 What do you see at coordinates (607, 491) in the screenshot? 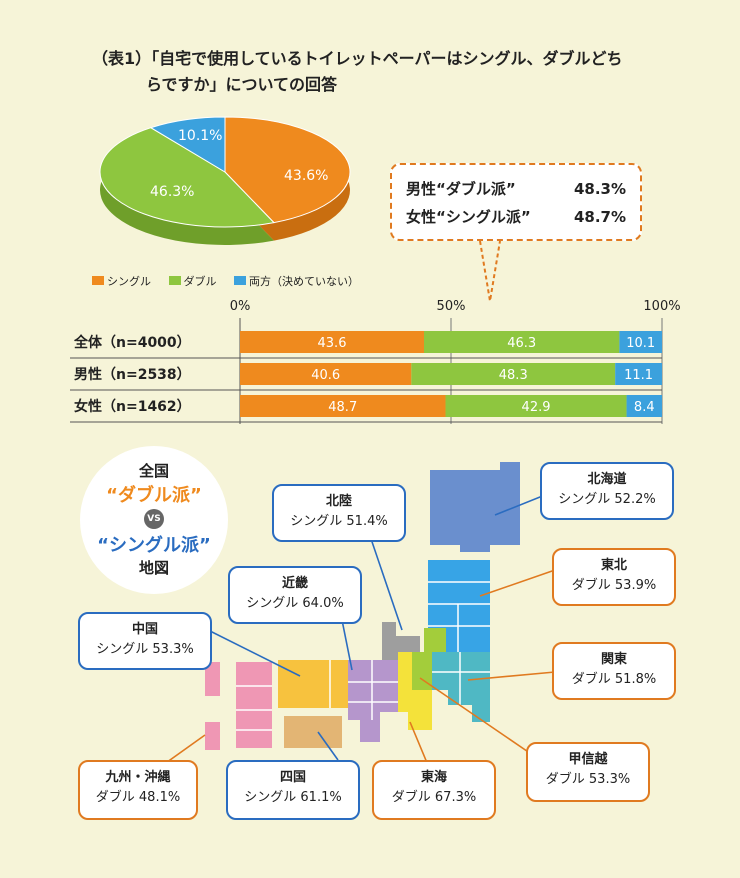
I see `callout-hokkaido: 北海道 シングル 52.2%` at bounding box center [607, 491].